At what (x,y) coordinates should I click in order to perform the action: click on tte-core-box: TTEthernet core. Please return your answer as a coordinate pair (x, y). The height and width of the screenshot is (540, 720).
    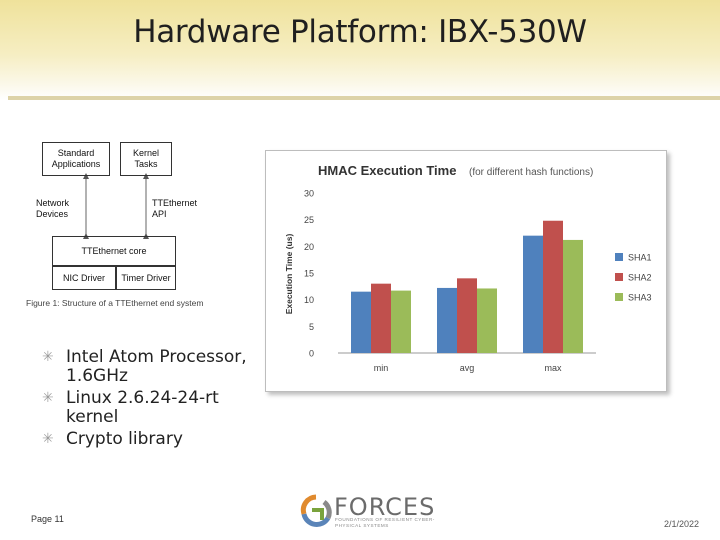
    Looking at the image, I should click on (114, 251).